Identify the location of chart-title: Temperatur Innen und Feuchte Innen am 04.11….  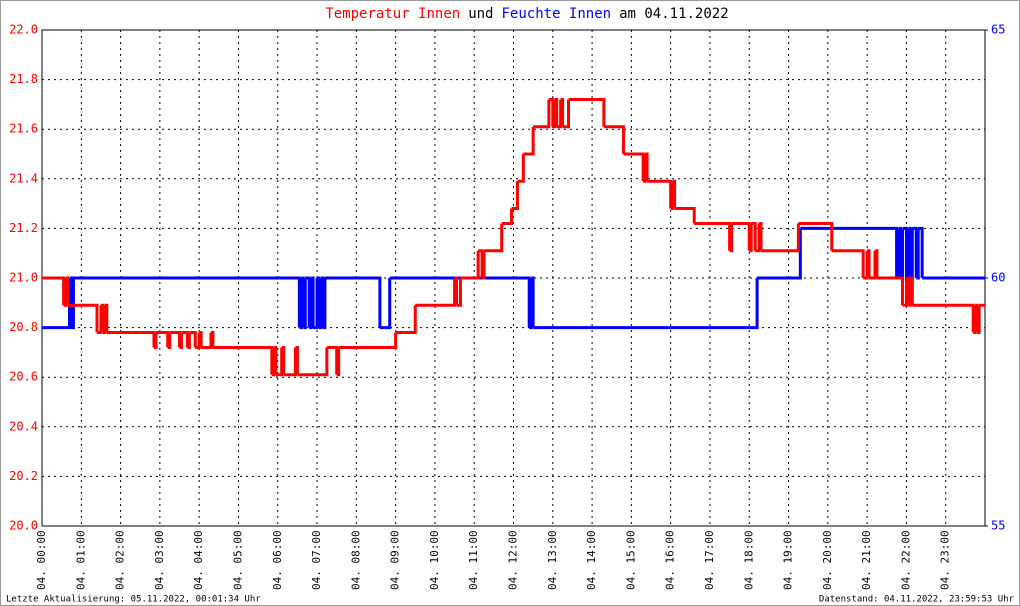
(526, 14).